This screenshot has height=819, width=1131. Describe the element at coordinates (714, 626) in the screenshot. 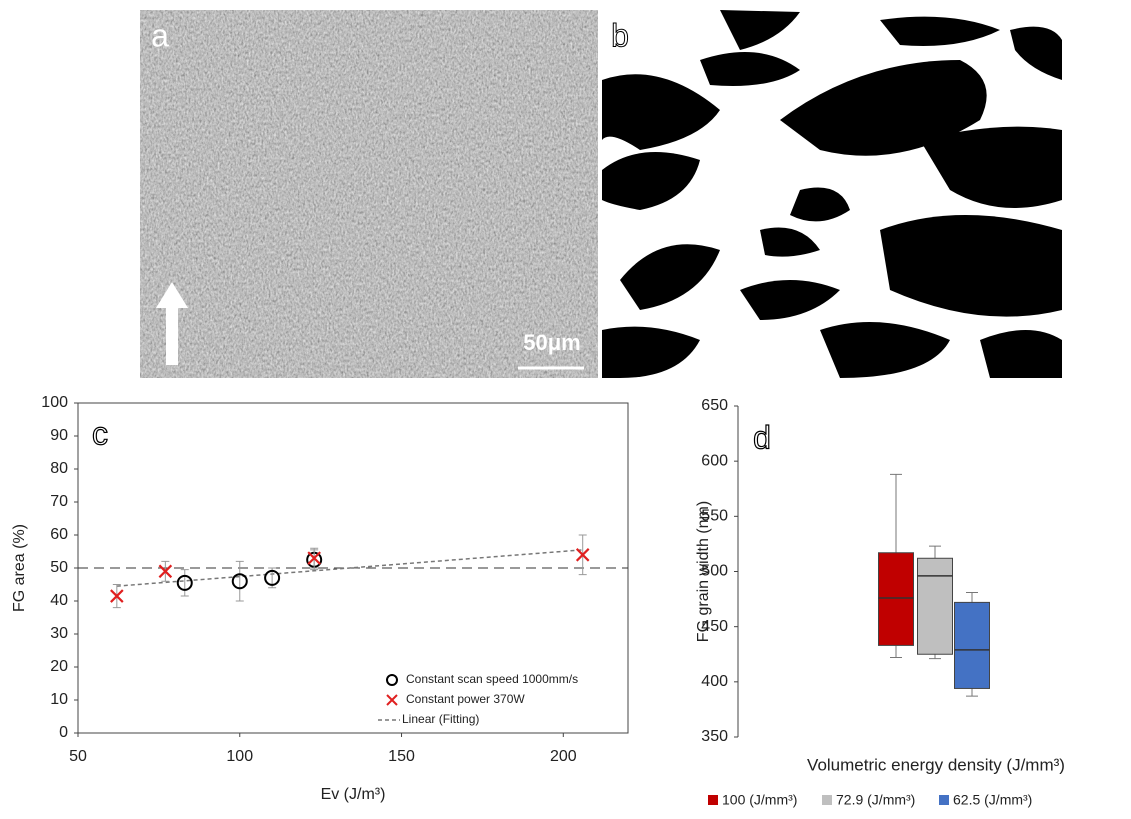

I see `y-tick-label: 450` at that location.